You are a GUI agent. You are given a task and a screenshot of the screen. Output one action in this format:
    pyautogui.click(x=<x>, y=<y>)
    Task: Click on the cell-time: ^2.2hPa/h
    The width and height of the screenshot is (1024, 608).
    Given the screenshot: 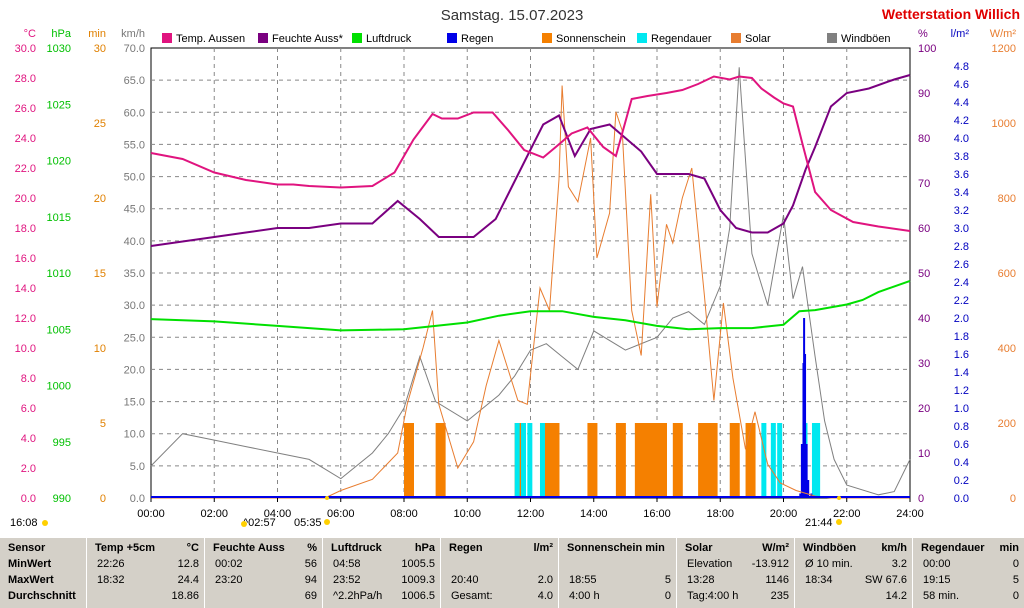 What is the action you would take?
    pyautogui.click(x=358, y=596)
    